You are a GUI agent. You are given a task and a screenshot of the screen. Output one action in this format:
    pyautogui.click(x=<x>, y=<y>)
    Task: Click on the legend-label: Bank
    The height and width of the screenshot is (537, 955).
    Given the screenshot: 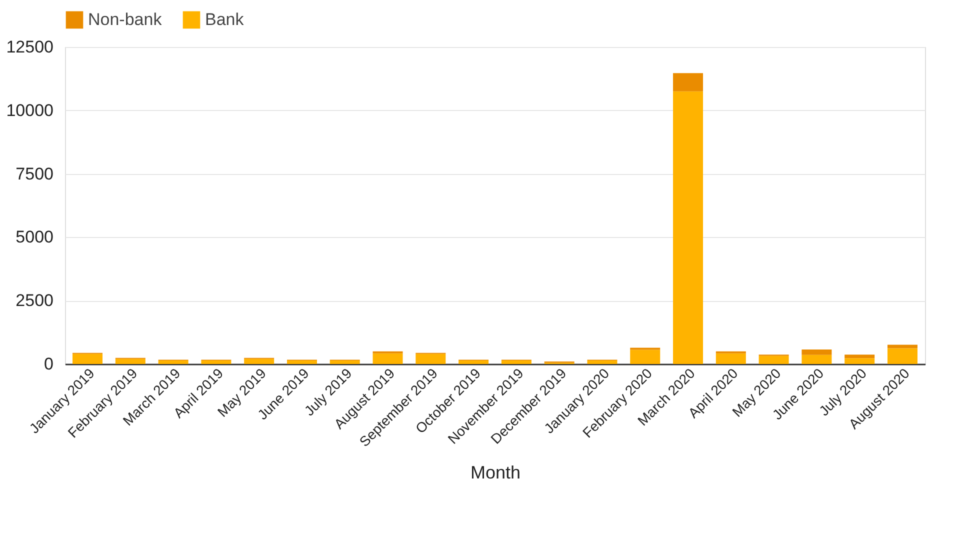 What is the action you would take?
    pyautogui.click(x=224, y=19)
    